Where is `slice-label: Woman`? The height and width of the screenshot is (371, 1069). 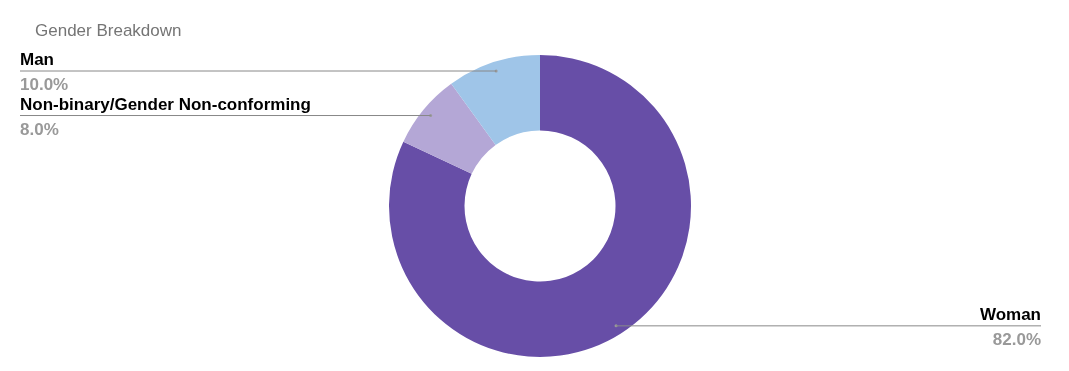
slice-label: Woman is located at coordinates (1010, 314).